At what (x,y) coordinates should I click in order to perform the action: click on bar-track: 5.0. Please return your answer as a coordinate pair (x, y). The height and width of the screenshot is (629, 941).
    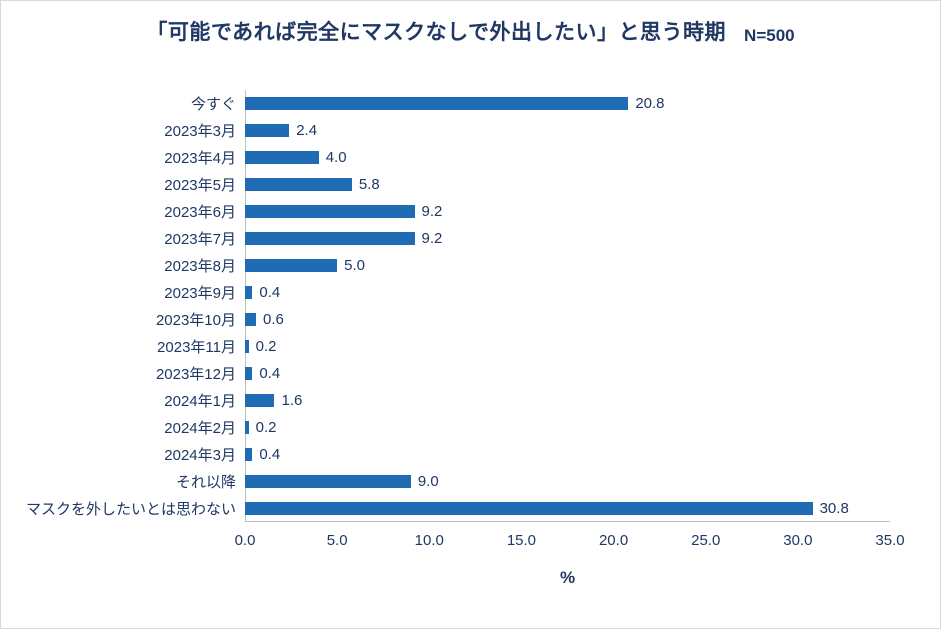
    Looking at the image, I should click on (567, 265).